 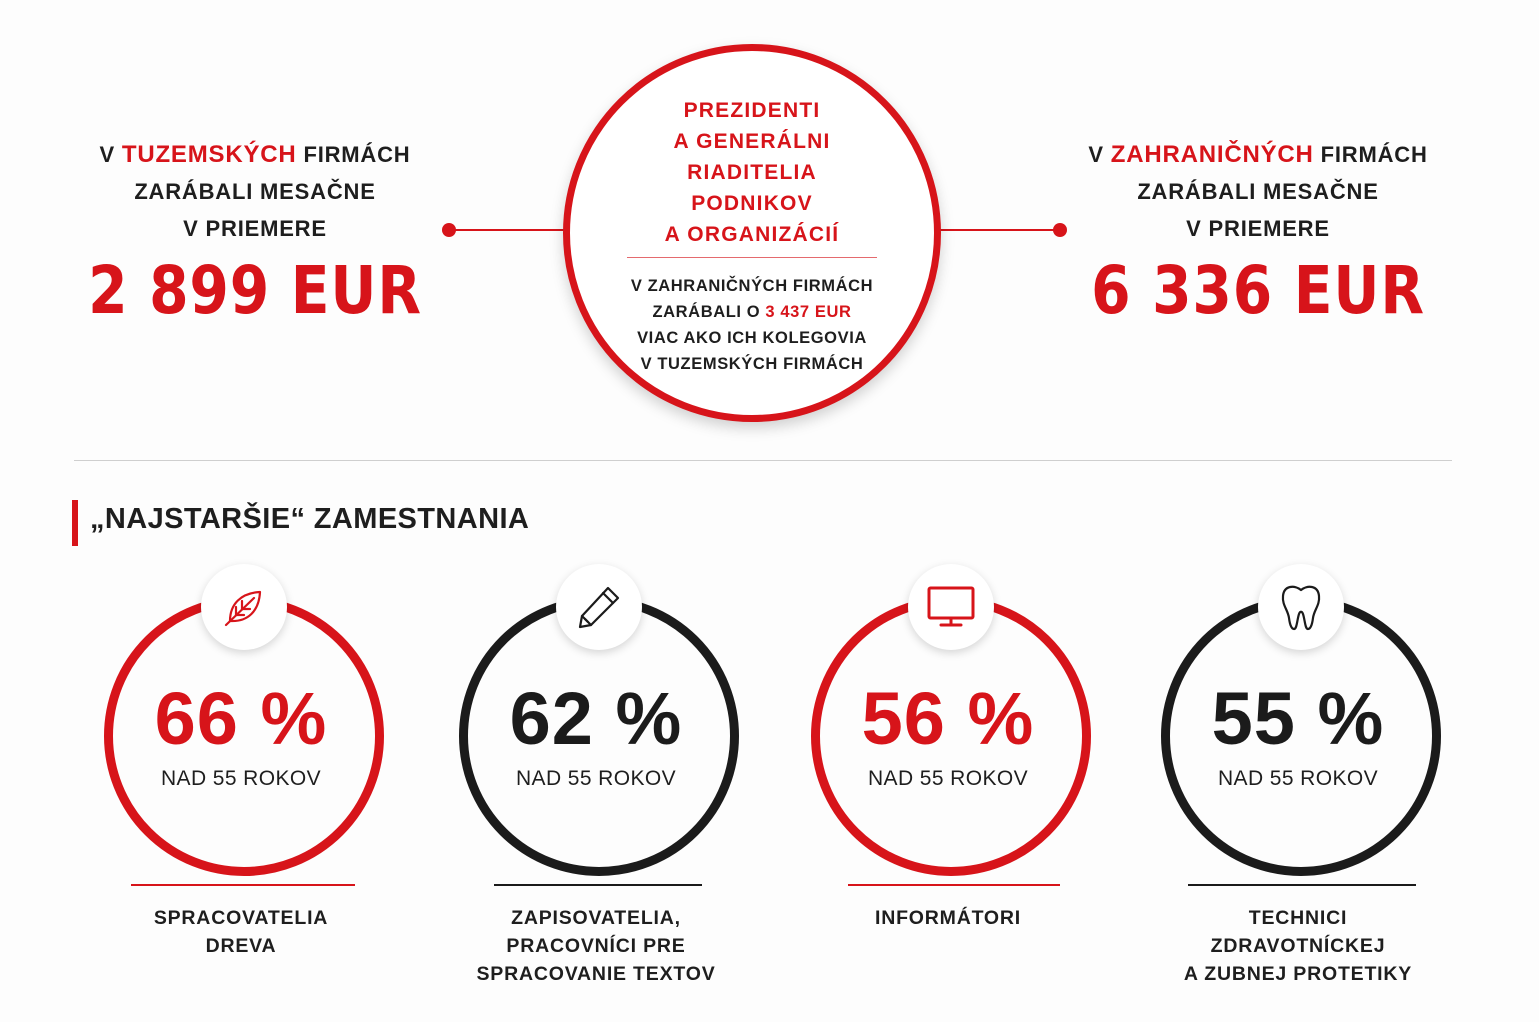 What do you see at coordinates (1060, 230) in the screenshot?
I see `right-connector-dot` at bounding box center [1060, 230].